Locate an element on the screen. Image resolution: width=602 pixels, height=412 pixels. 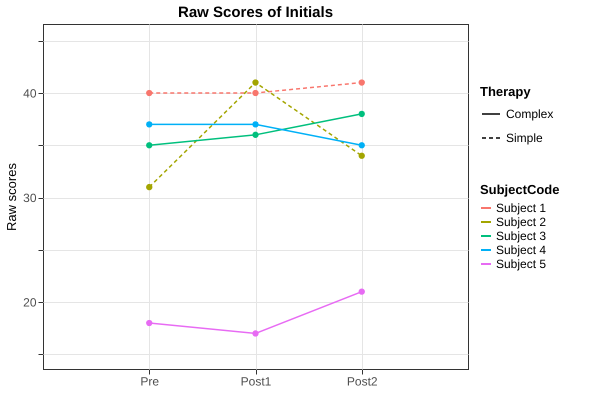
legend-label: Subject 1 is located at coordinates (521, 208).